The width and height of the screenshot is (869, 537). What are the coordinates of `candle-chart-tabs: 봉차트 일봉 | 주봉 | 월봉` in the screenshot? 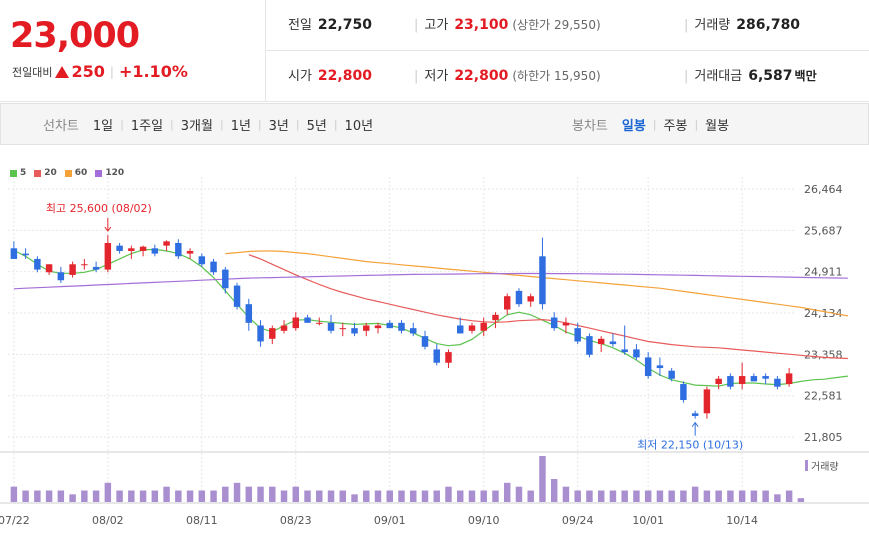 It's located at (650, 124).